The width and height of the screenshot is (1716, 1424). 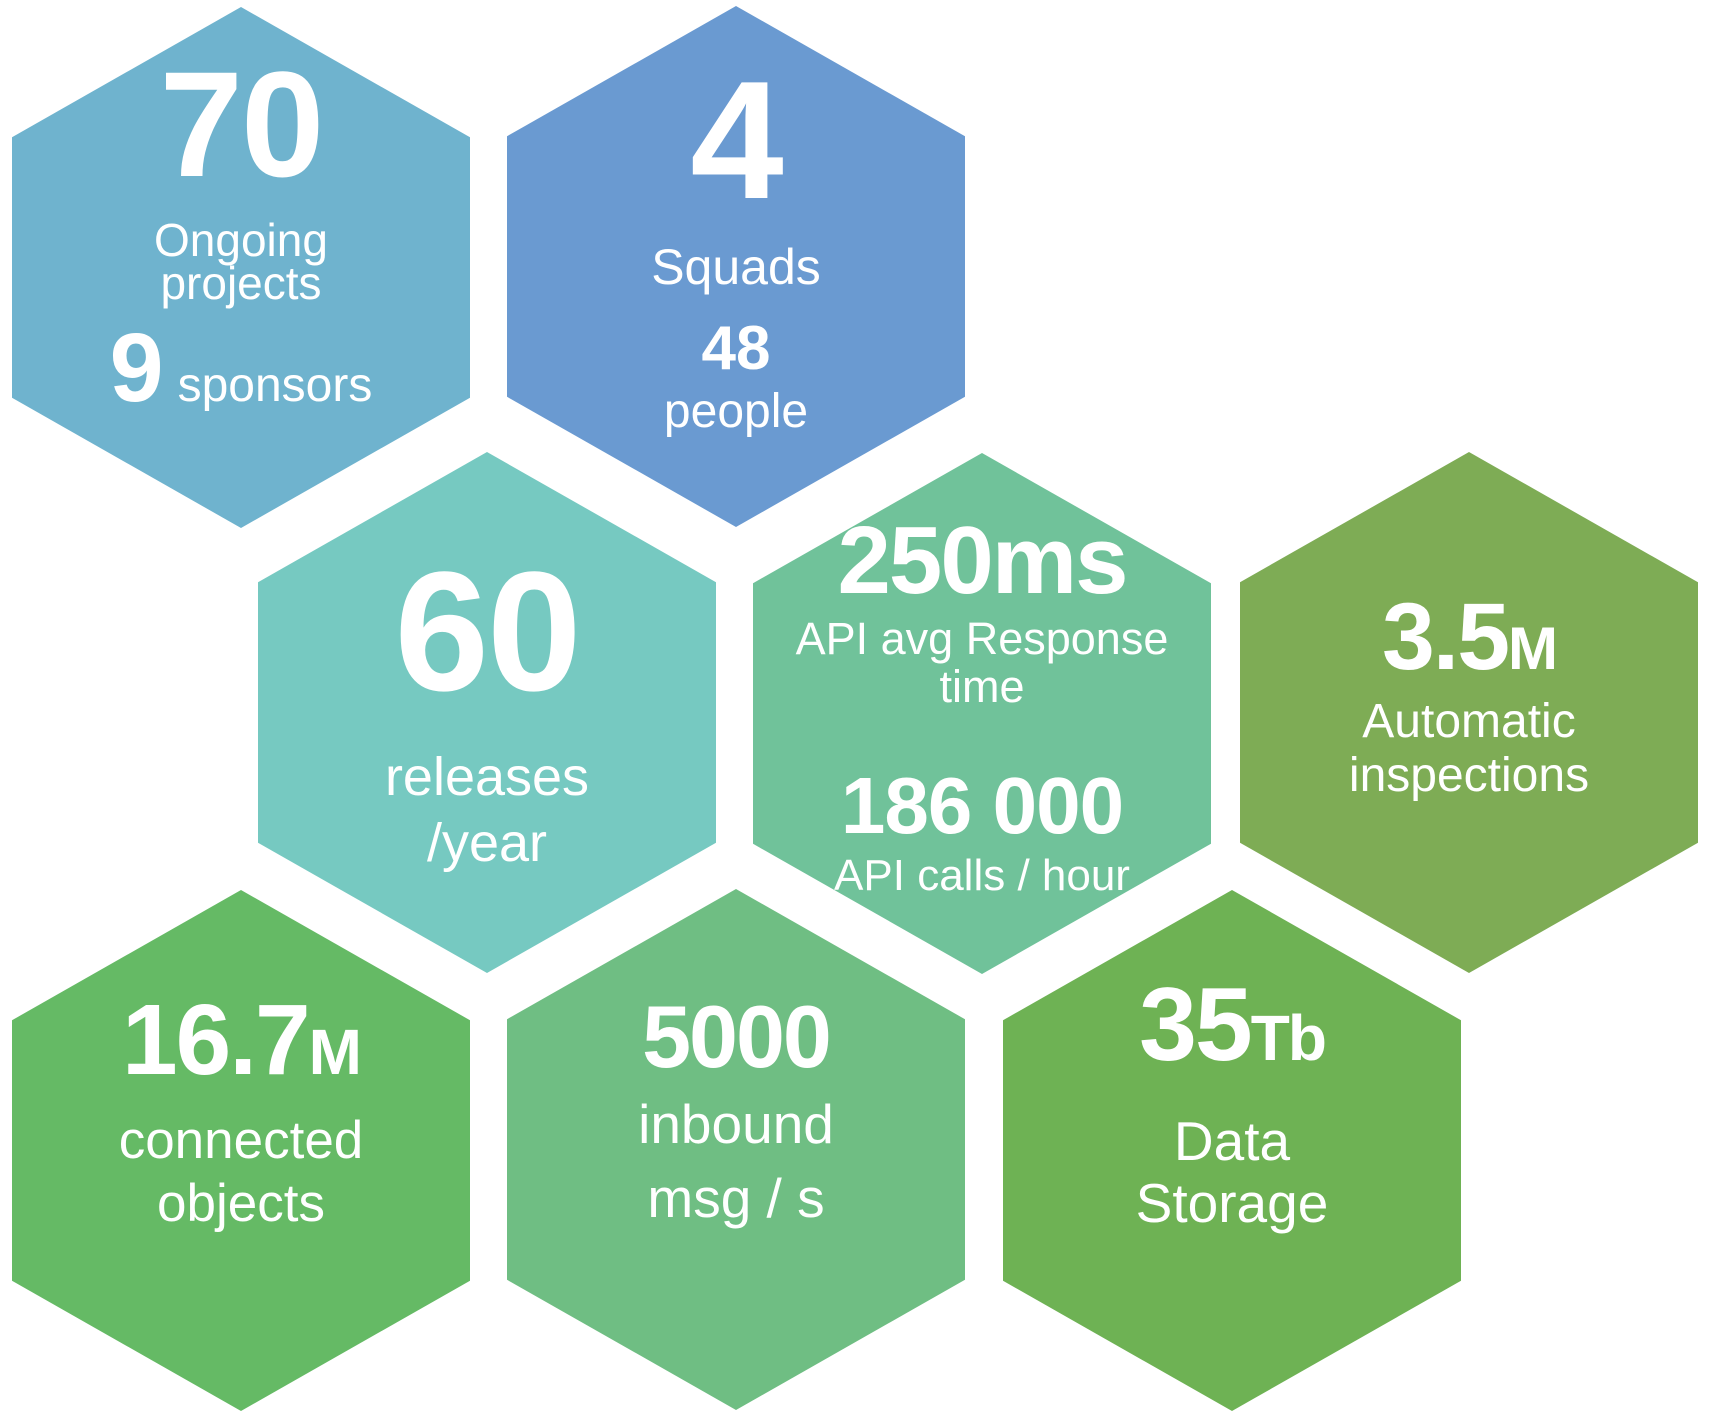 What do you see at coordinates (241, 240) in the screenshot?
I see `ongoing-projects-label-line1: Ongoing` at bounding box center [241, 240].